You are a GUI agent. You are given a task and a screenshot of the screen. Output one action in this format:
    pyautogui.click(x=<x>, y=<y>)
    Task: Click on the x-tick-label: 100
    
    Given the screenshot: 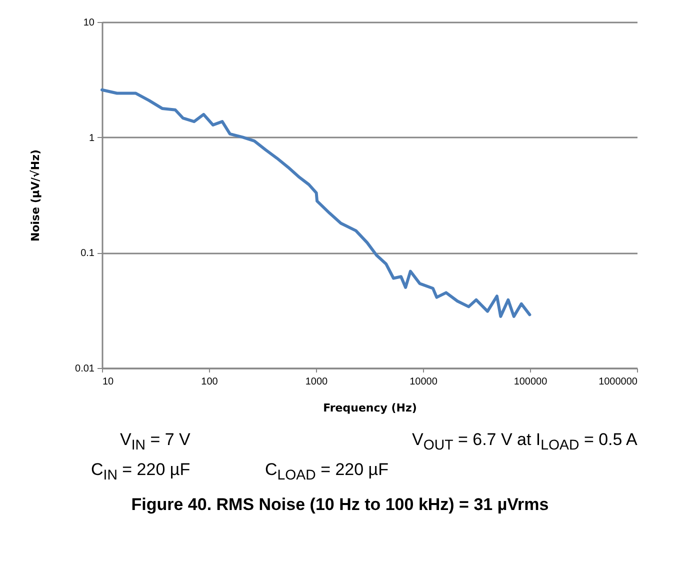 What is the action you would take?
    pyautogui.click(x=209, y=382)
    